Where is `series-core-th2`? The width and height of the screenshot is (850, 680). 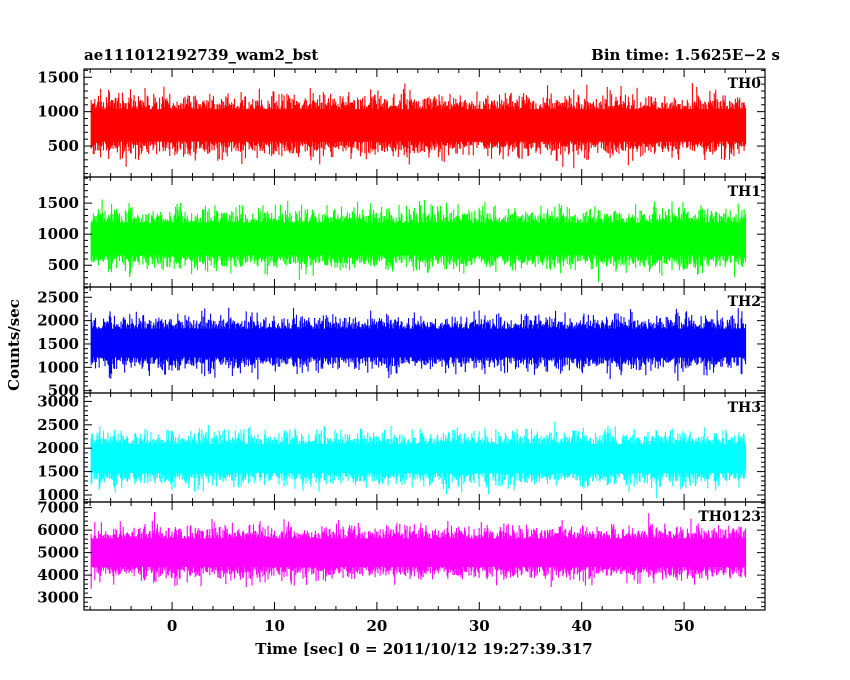
series-core-th2 is located at coordinates (418, 343).